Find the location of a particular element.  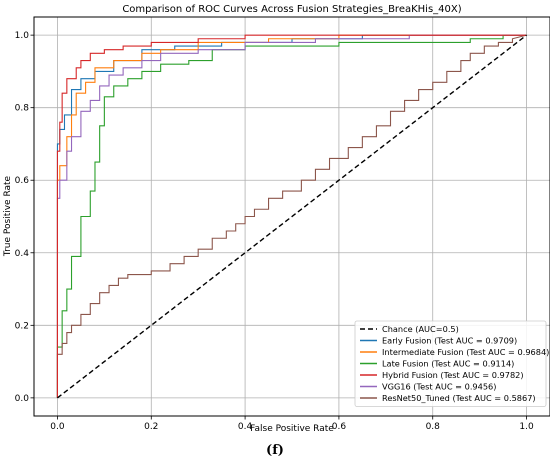

legend-entry-3: Late Fusion (Test AUC = 0.9114) is located at coordinates (448, 364).